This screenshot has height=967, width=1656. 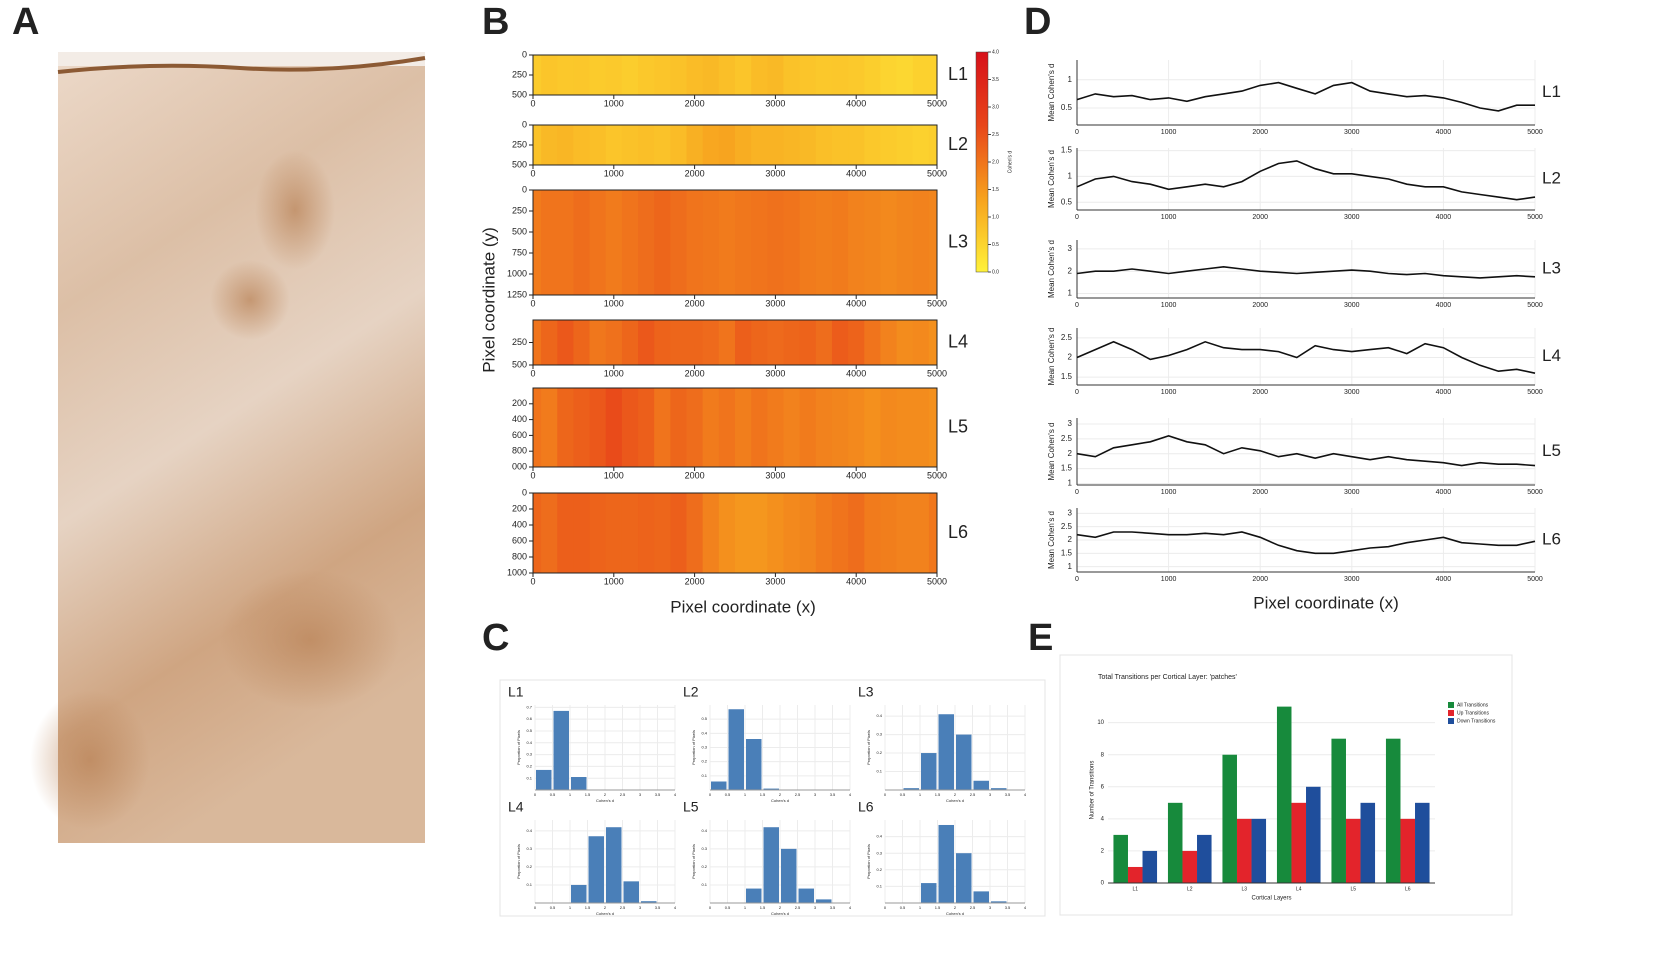 I want to click on x-tick-label: 3, so click(x=990, y=794).